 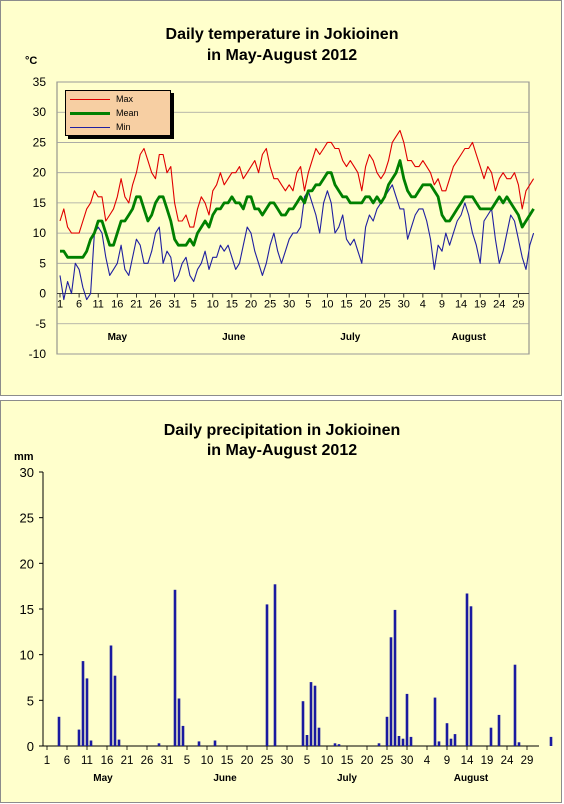 What do you see at coordinates (27, 655) in the screenshot?
I see `precipitation-y-tick-label-2: 10` at bounding box center [27, 655].